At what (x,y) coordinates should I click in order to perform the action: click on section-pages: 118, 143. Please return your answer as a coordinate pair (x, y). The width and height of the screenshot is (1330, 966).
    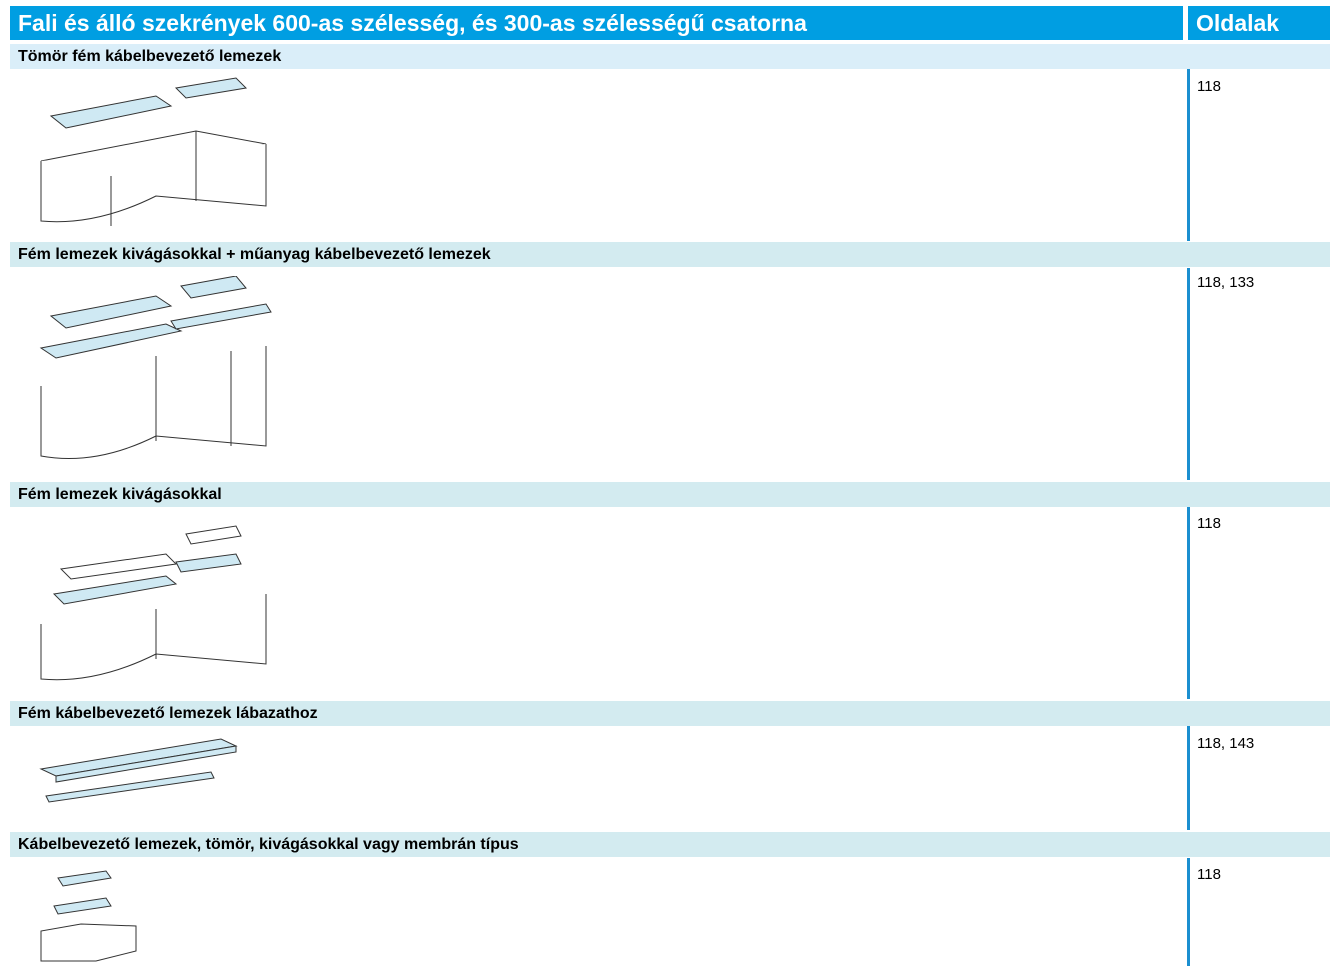
    Looking at the image, I should click on (1226, 743).